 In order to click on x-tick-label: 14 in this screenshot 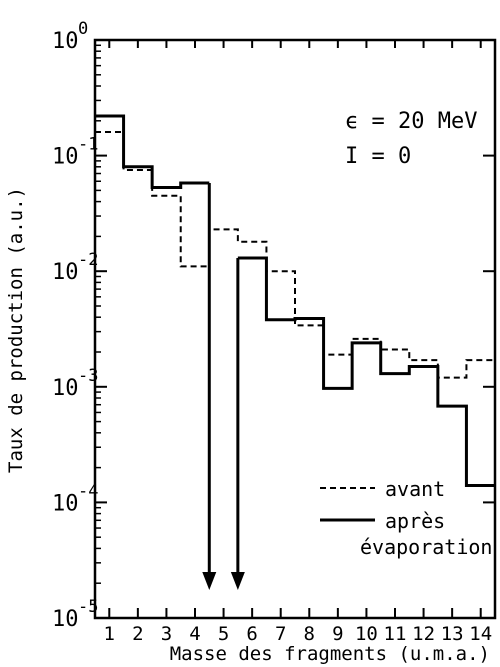, I will do `click(480, 634)`.